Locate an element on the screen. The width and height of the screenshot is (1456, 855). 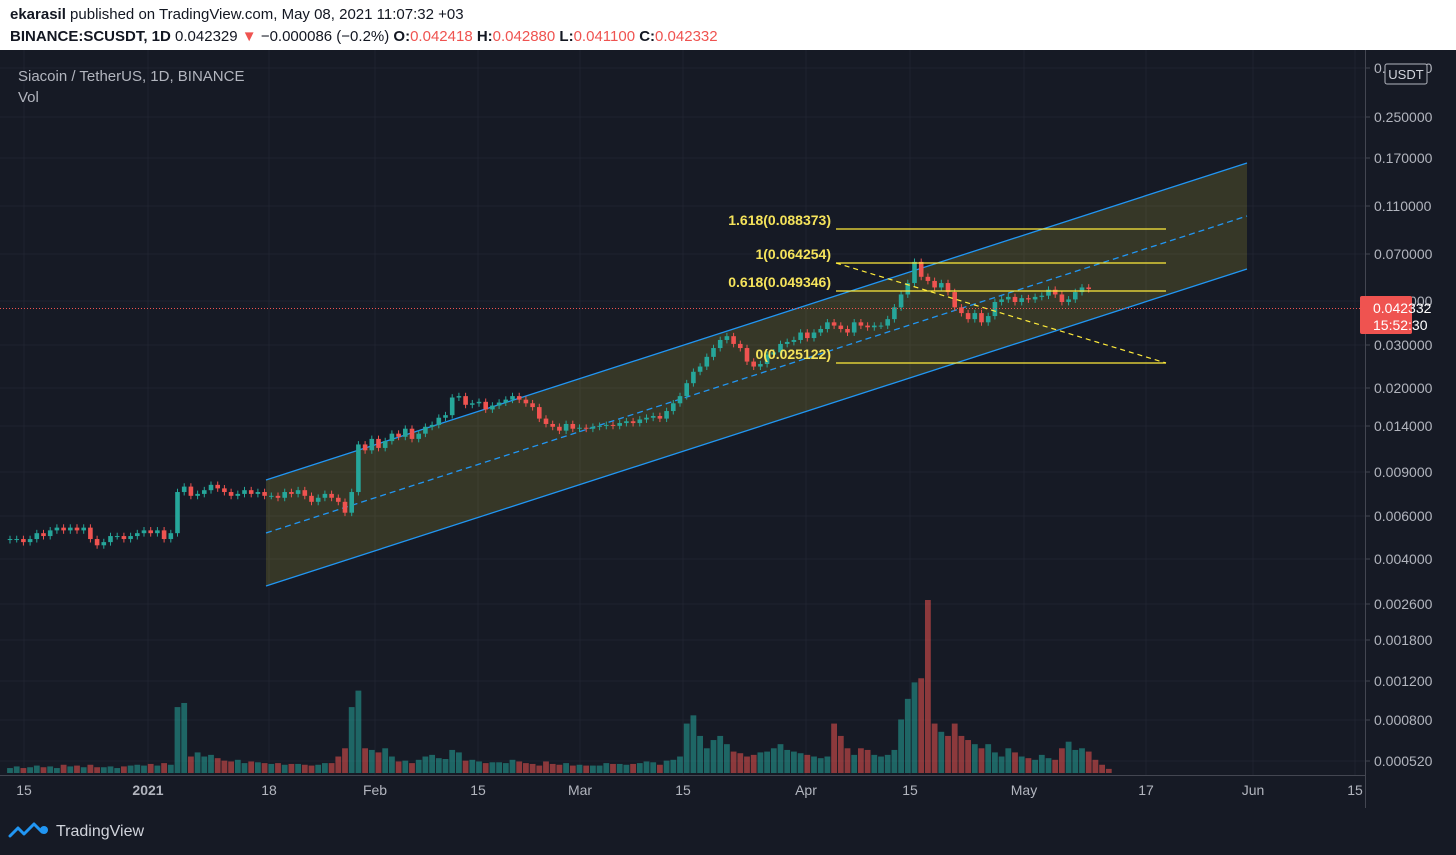
price-tick-label: 0.030000 is located at coordinates (1403, 345).